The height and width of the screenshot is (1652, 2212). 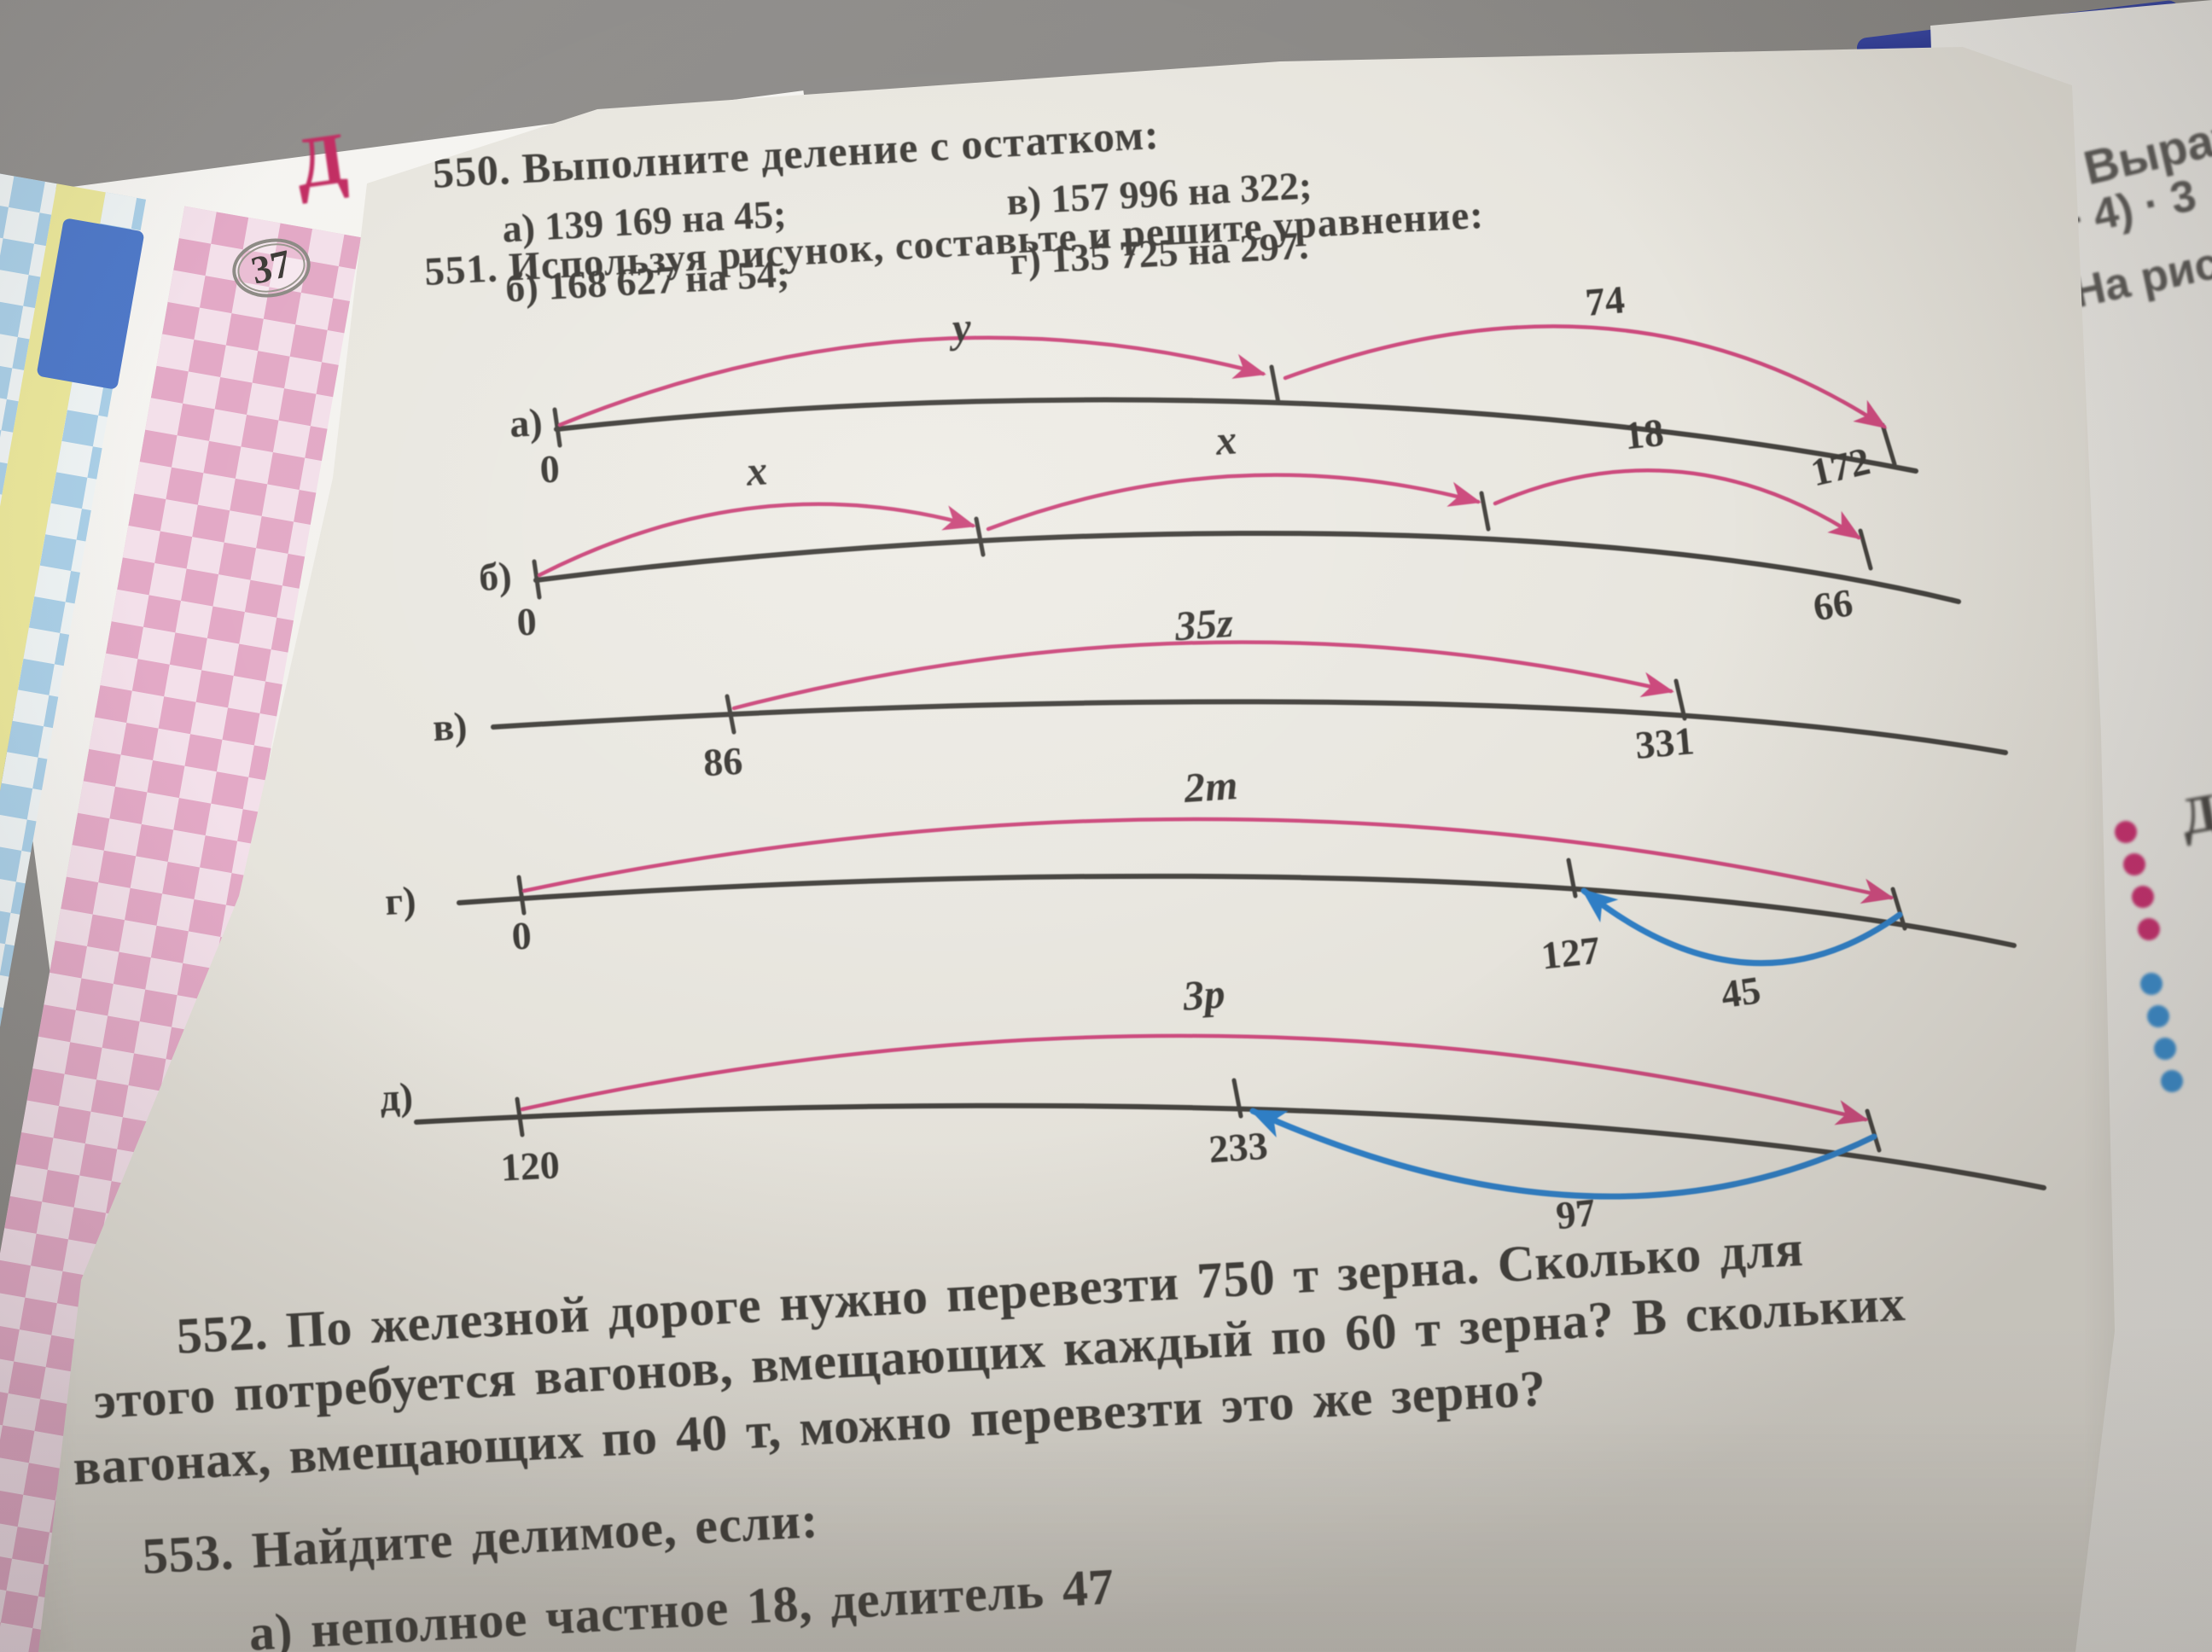 I want to click on diagram-g-label: г), so click(x=400, y=900).